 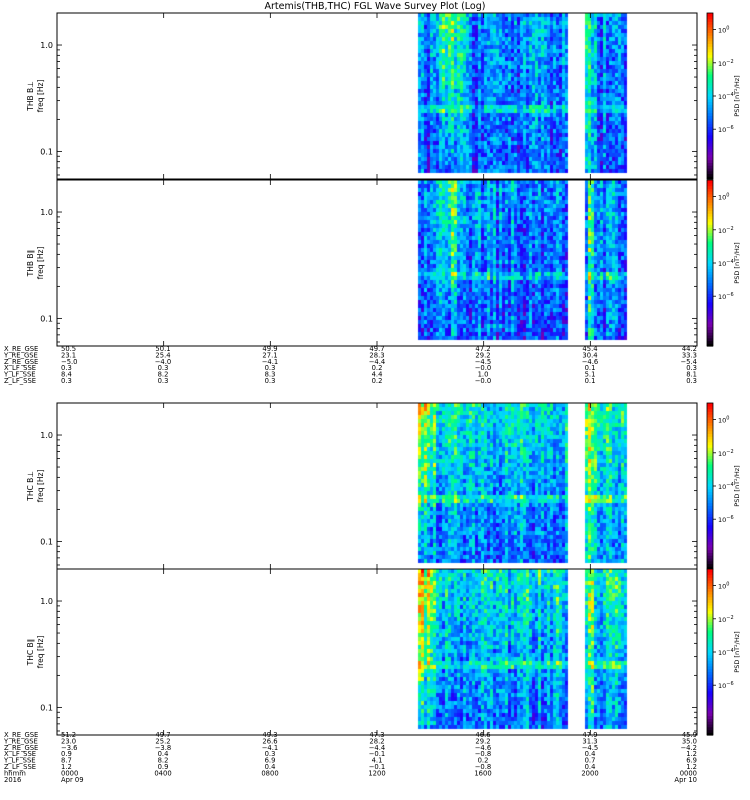 What do you see at coordinates (483, 767) in the screenshot?
I see `ephemeris-value: −0.8` at bounding box center [483, 767].